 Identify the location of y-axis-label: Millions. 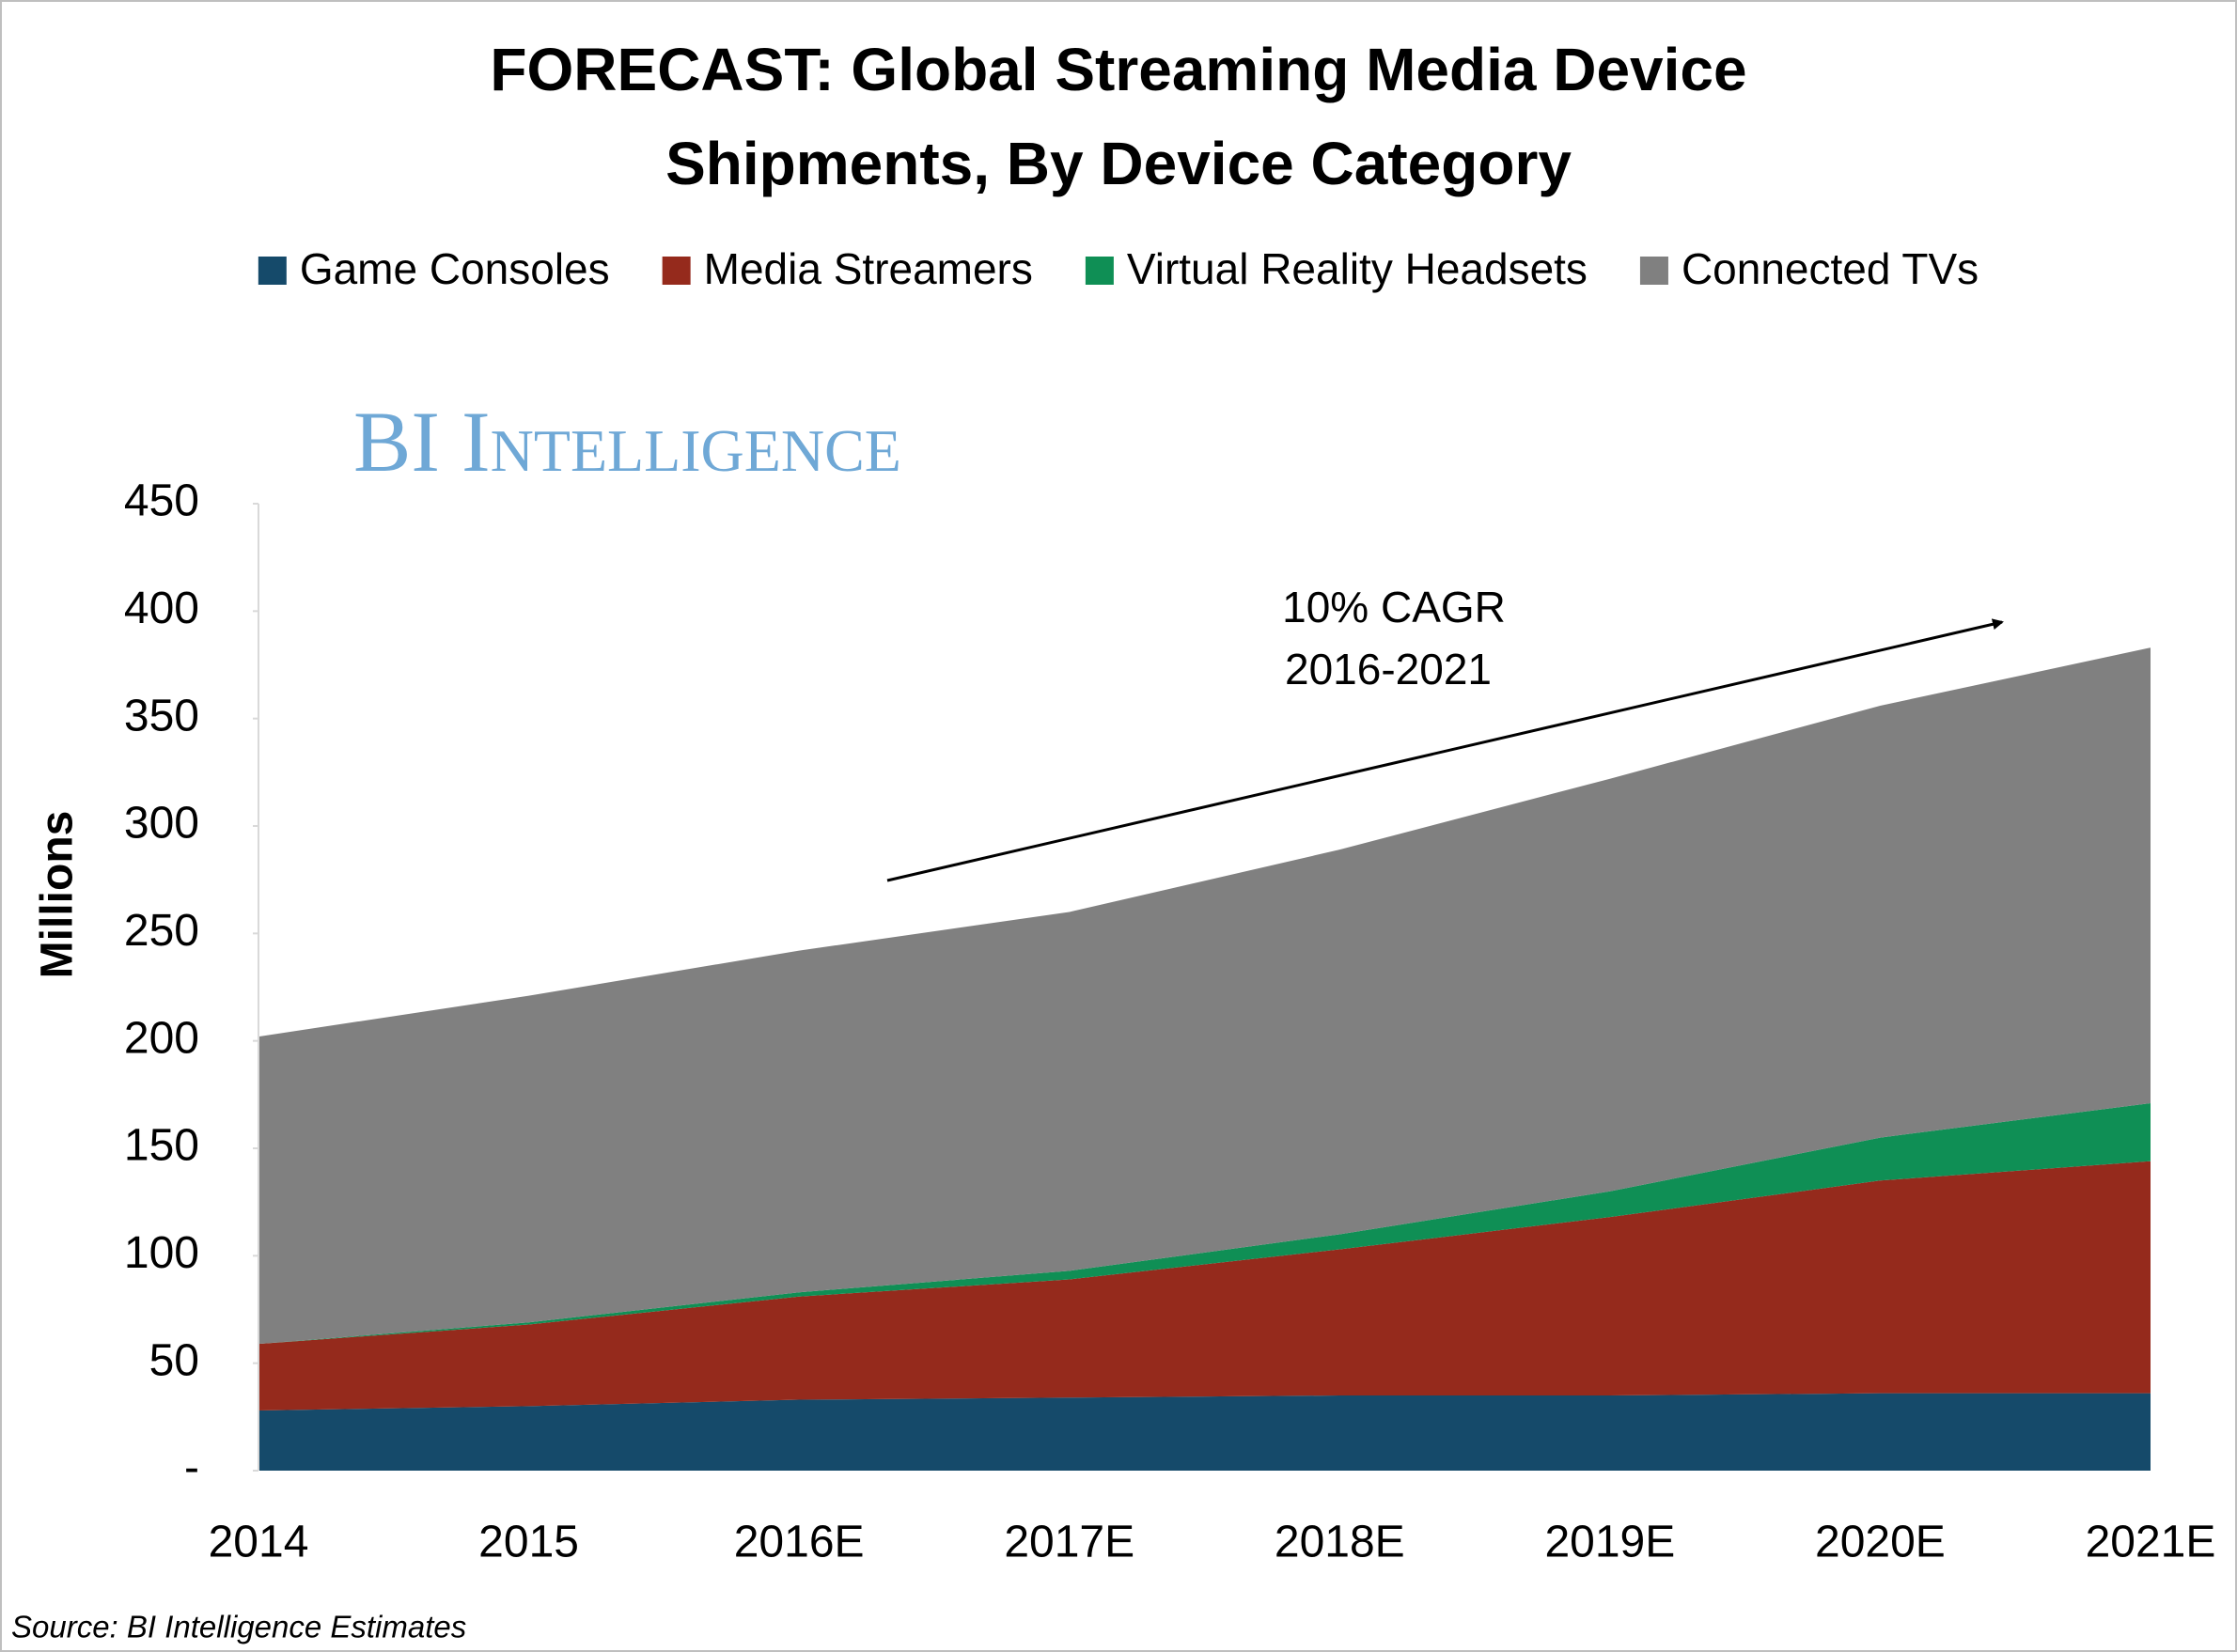
(58, 895).